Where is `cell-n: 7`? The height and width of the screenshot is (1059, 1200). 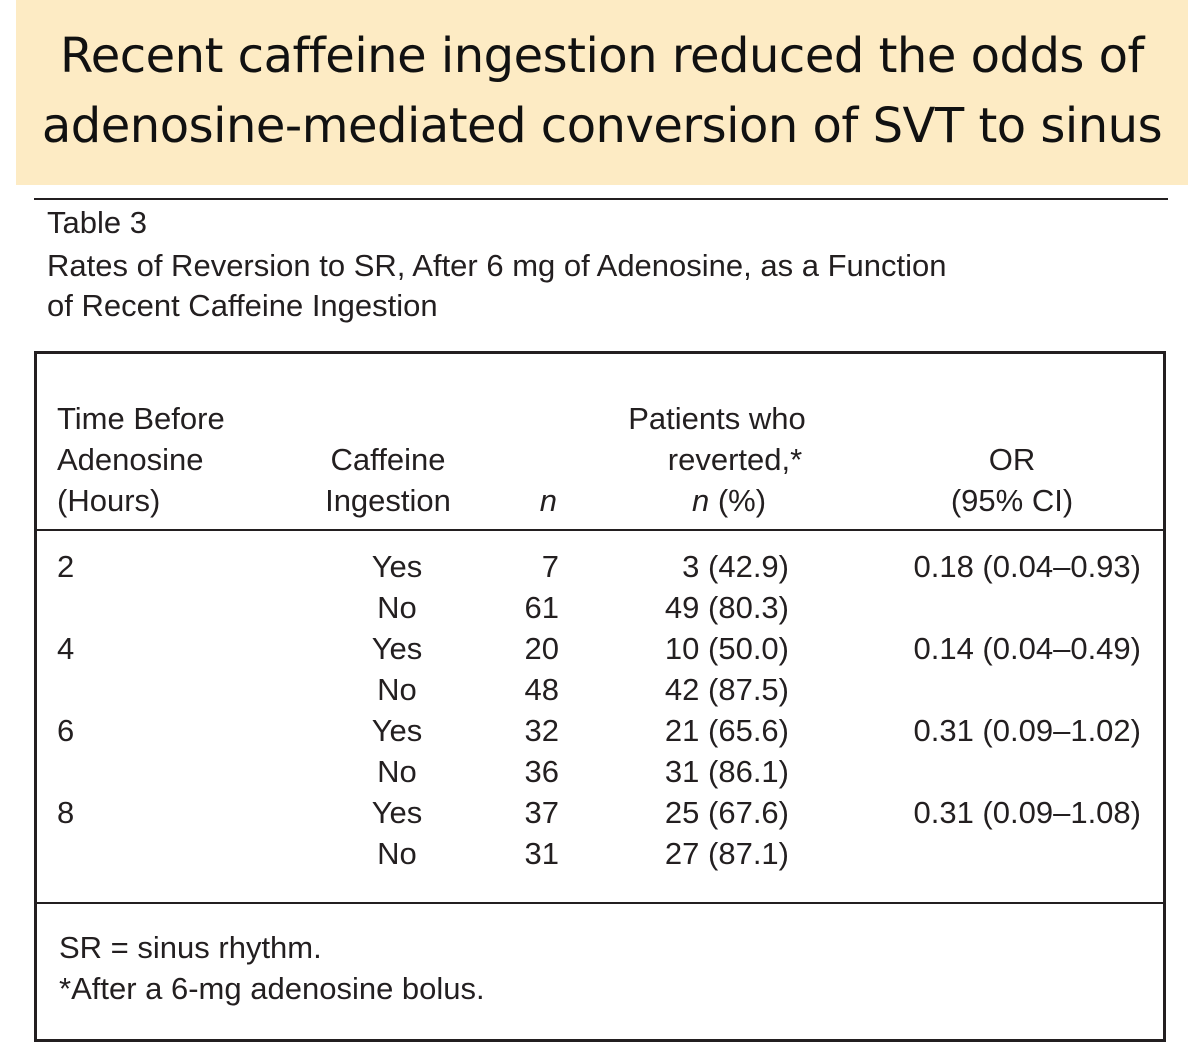 cell-n: 7 is located at coordinates (550, 566).